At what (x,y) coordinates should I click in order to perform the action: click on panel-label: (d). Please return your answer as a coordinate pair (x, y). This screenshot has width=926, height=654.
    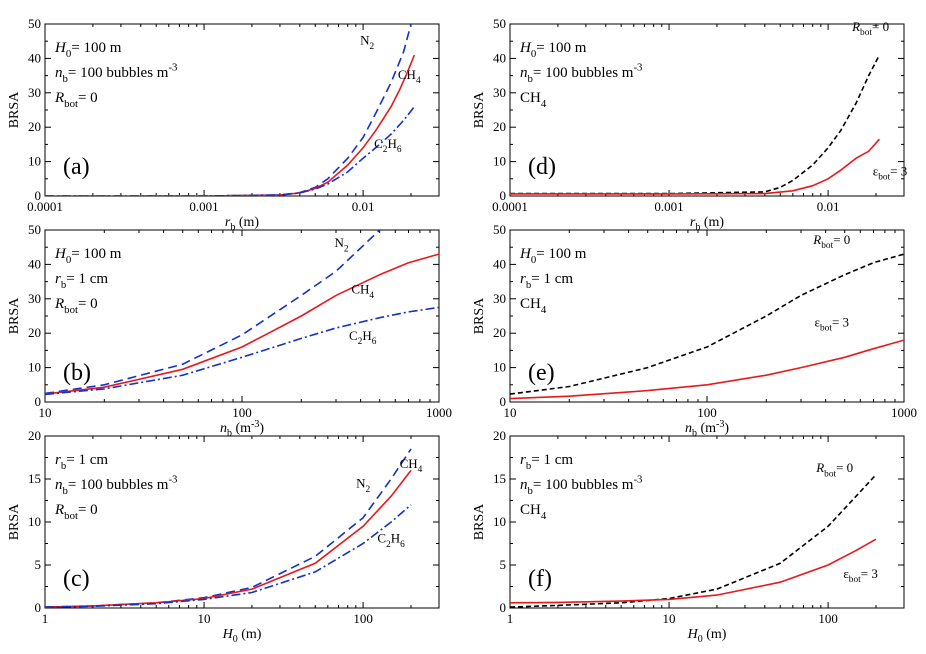
    Looking at the image, I should click on (542, 167).